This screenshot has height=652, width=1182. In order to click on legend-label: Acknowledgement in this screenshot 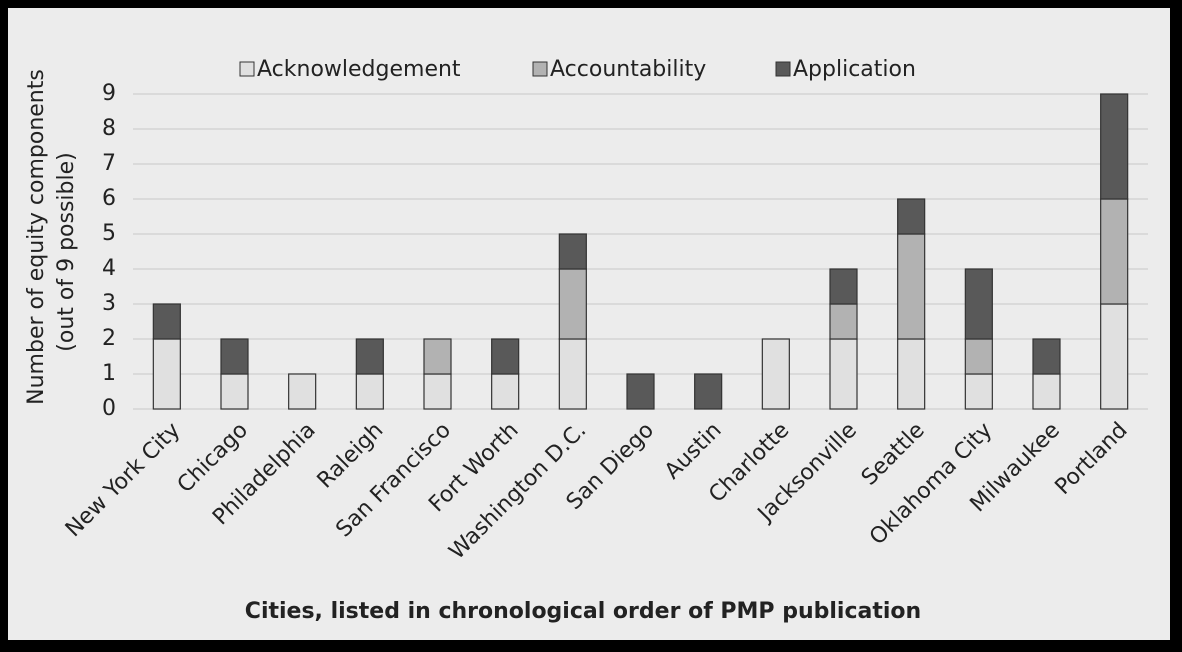, I will do `click(359, 69)`.